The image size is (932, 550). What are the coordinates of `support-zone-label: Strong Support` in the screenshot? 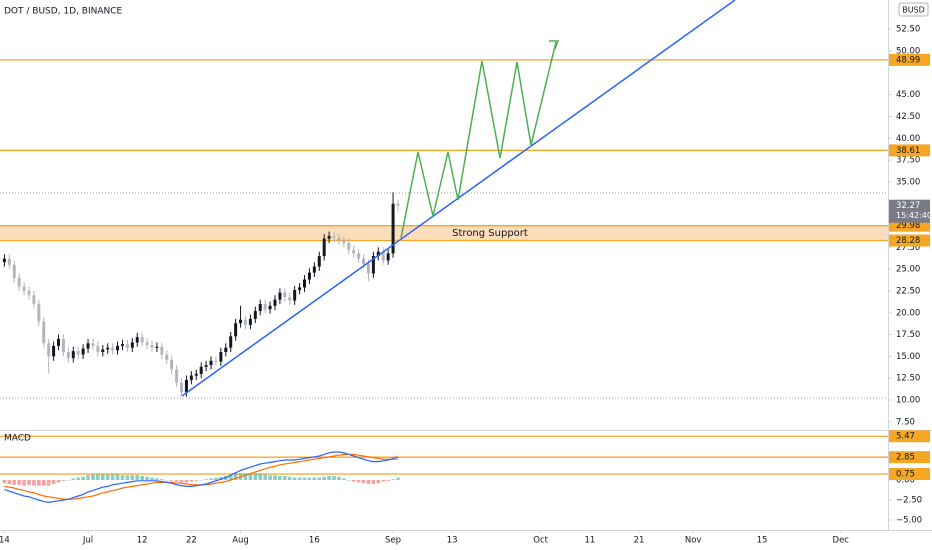 It's located at (490, 233).